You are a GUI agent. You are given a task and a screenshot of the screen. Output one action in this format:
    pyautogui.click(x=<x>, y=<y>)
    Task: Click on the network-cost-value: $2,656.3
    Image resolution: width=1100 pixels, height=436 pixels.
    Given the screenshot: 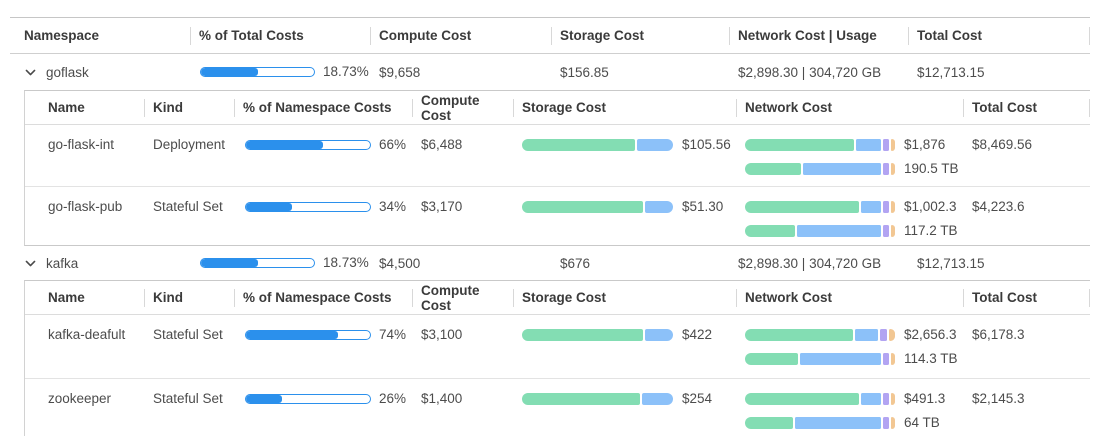 What is the action you would take?
    pyautogui.click(x=930, y=334)
    